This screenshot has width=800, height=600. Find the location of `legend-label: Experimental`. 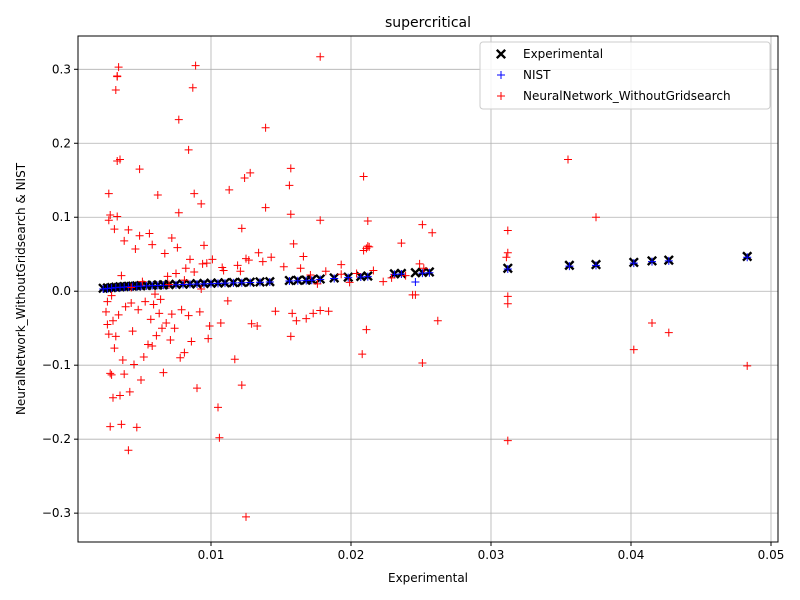

legend-label: Experimental is located at coordinates (563, 54).